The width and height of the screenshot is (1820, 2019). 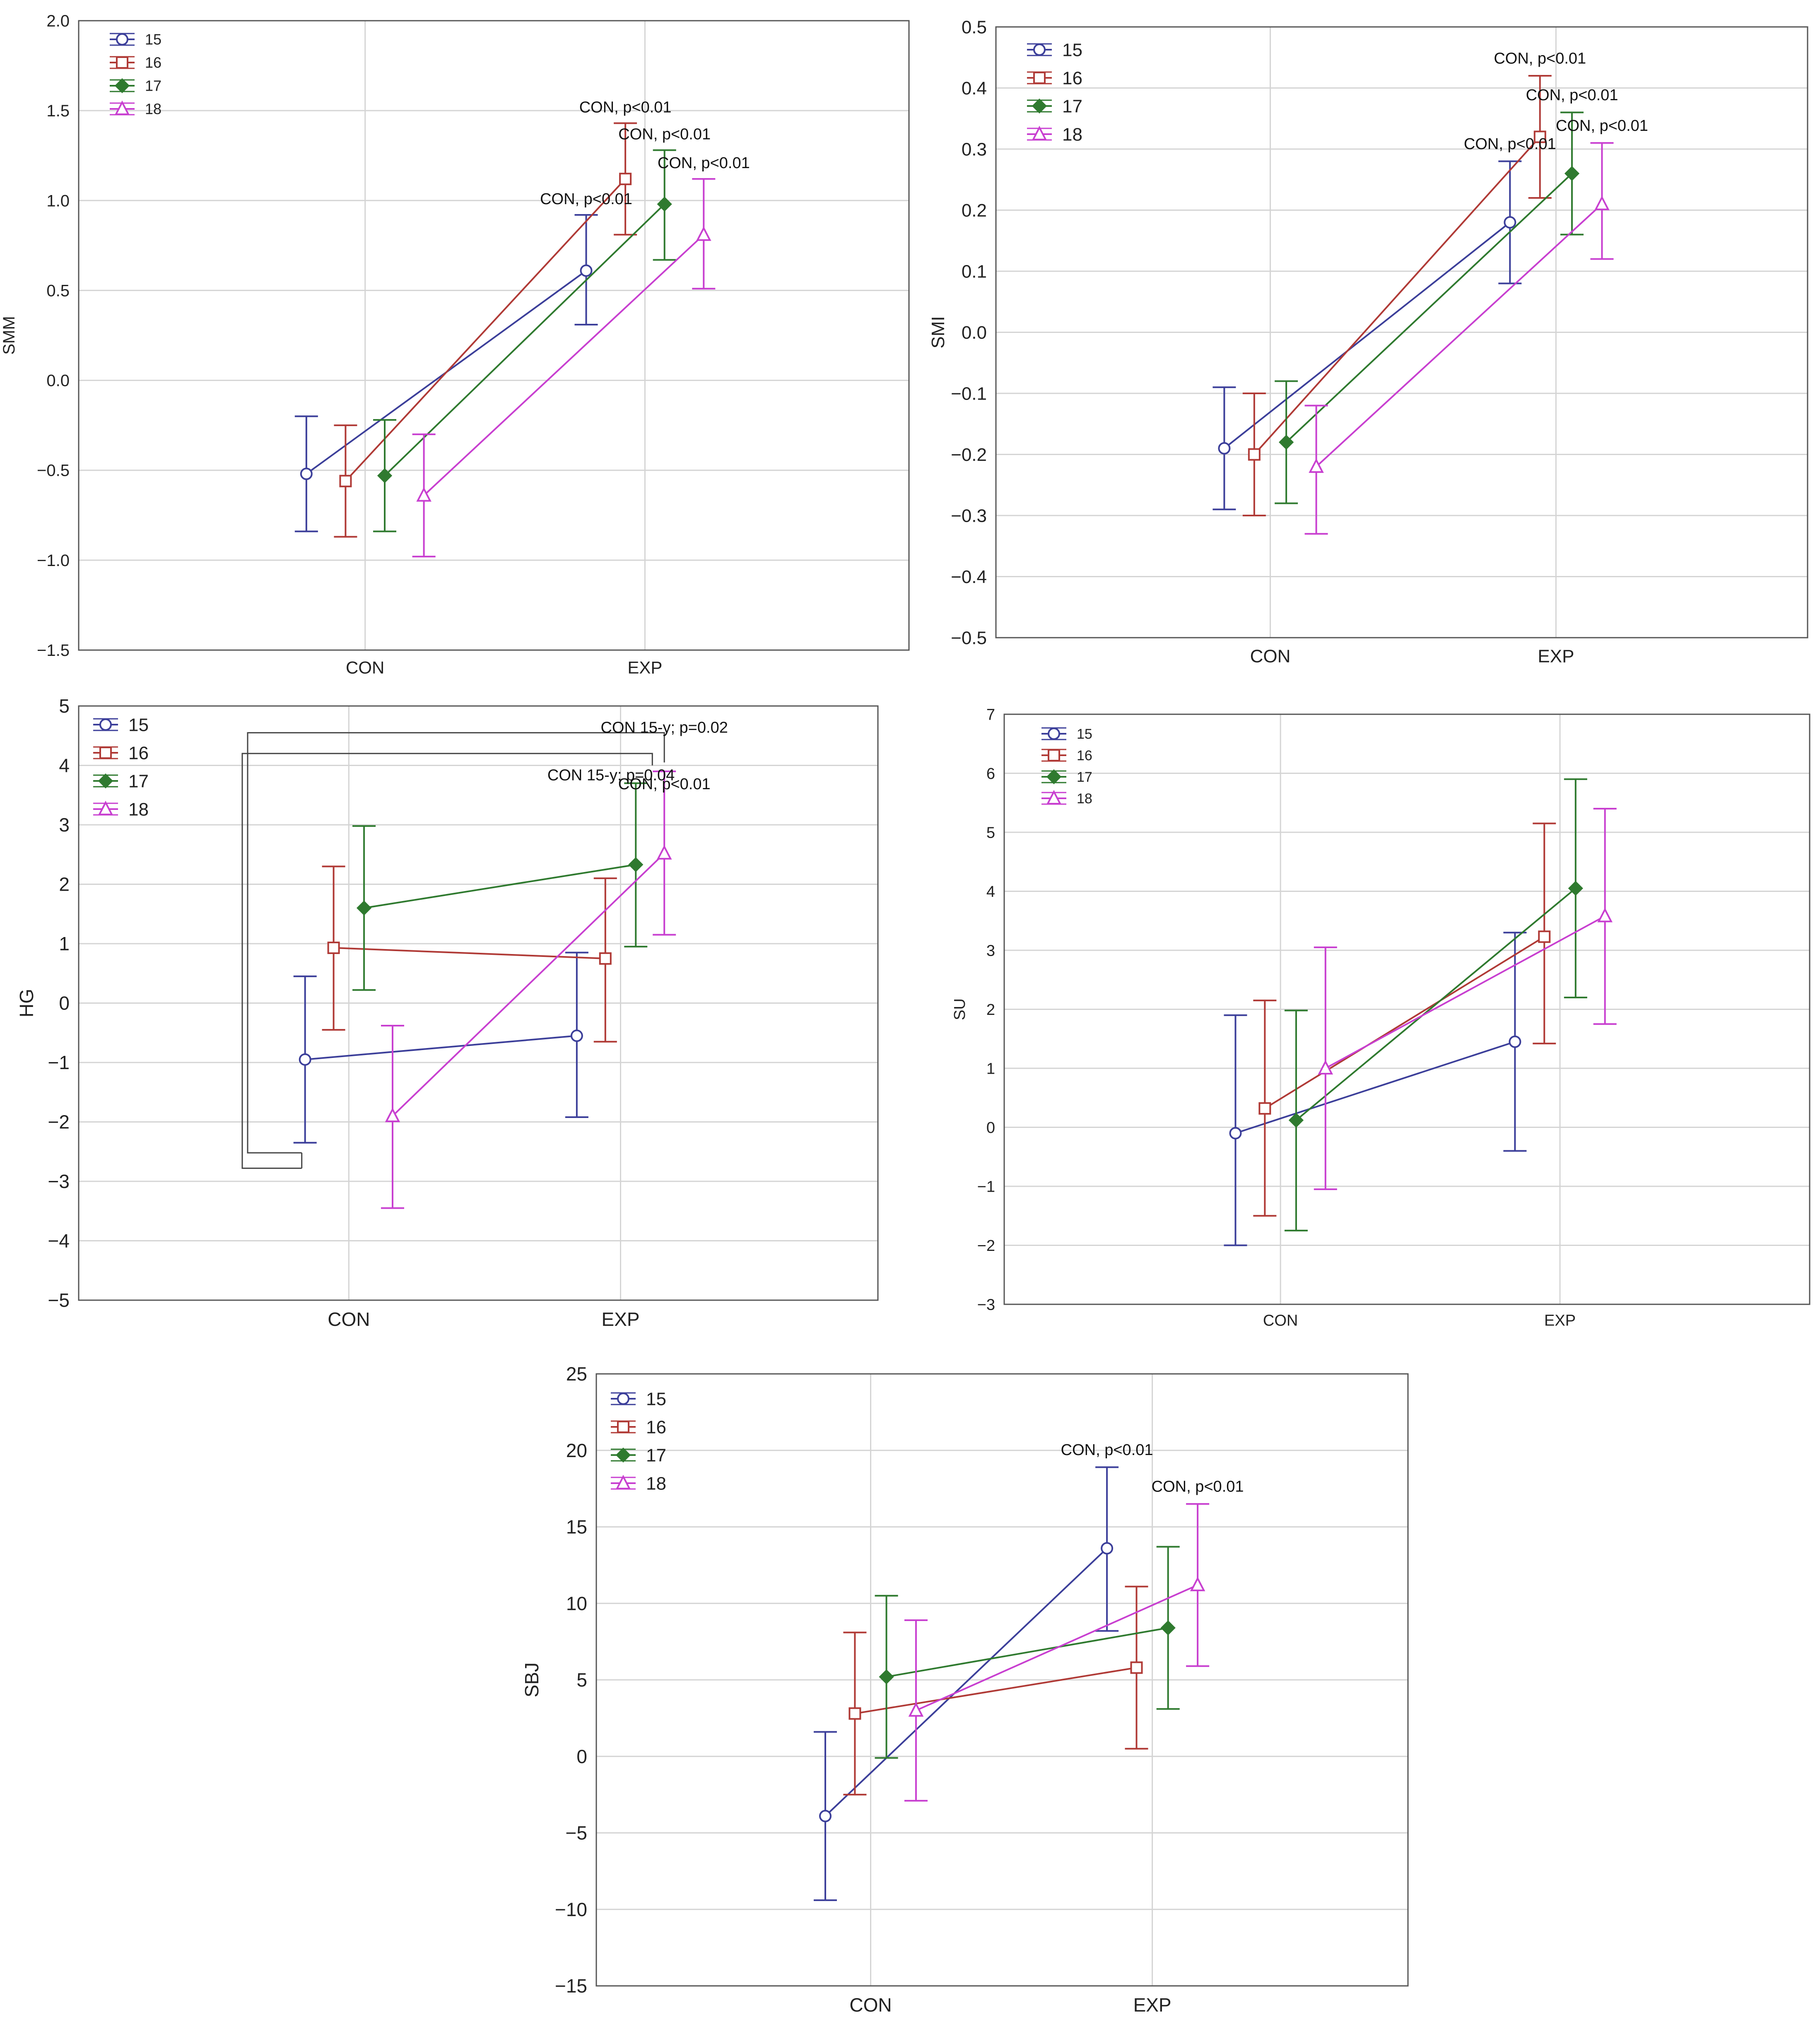 I want to click on y-tick-label: 0.2, so click(x=974, y=210).